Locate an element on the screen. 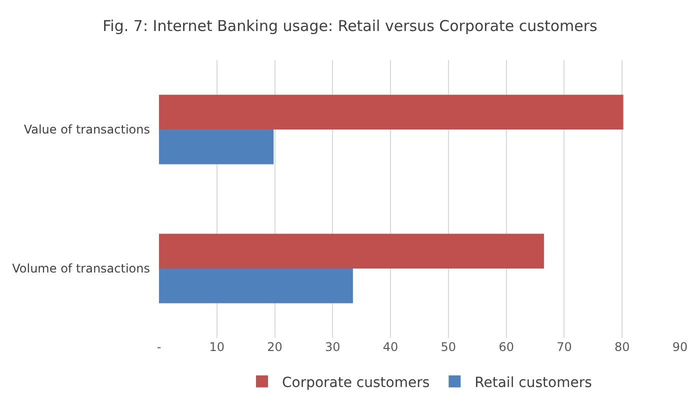  x-tick-label: 30 is located at coordinates (332, 347).